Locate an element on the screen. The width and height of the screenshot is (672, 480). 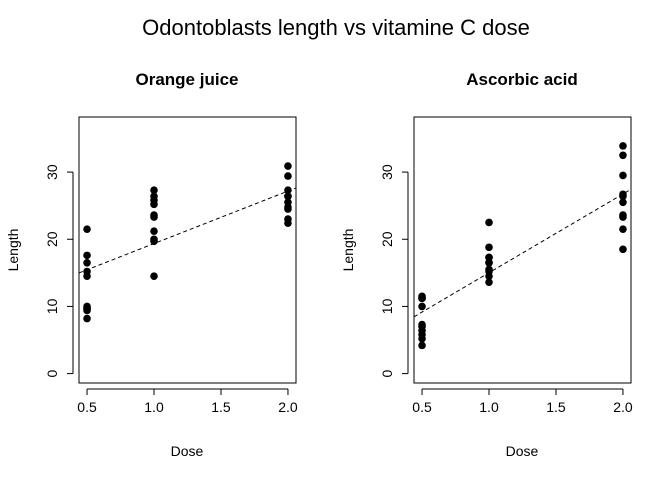
panel-title: Ascorbic acid is located at coordinates (522, 79).